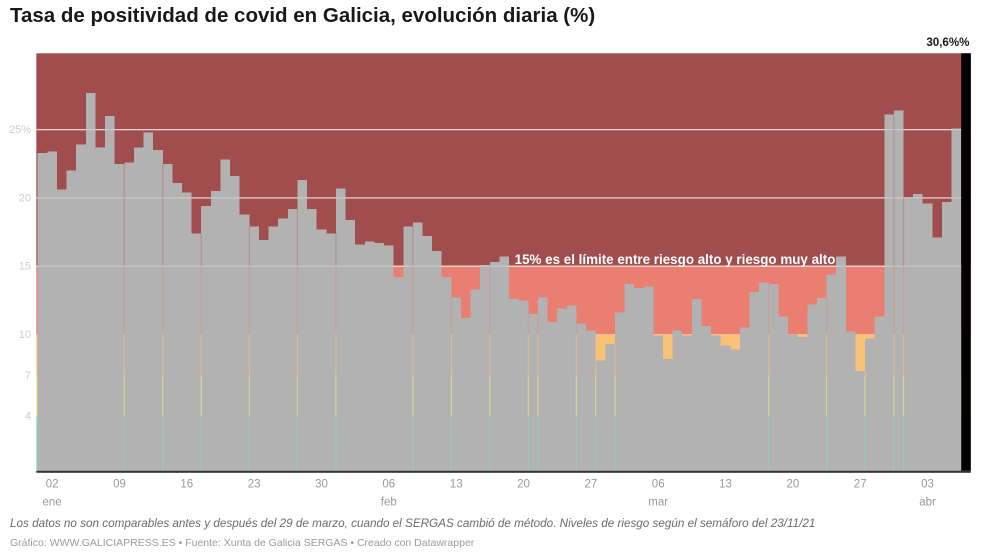 This screenshot has height=560, width=981. Describe the element at coordinates (658, 503) in the screenshot. I see `svg-text: mar` at that location.